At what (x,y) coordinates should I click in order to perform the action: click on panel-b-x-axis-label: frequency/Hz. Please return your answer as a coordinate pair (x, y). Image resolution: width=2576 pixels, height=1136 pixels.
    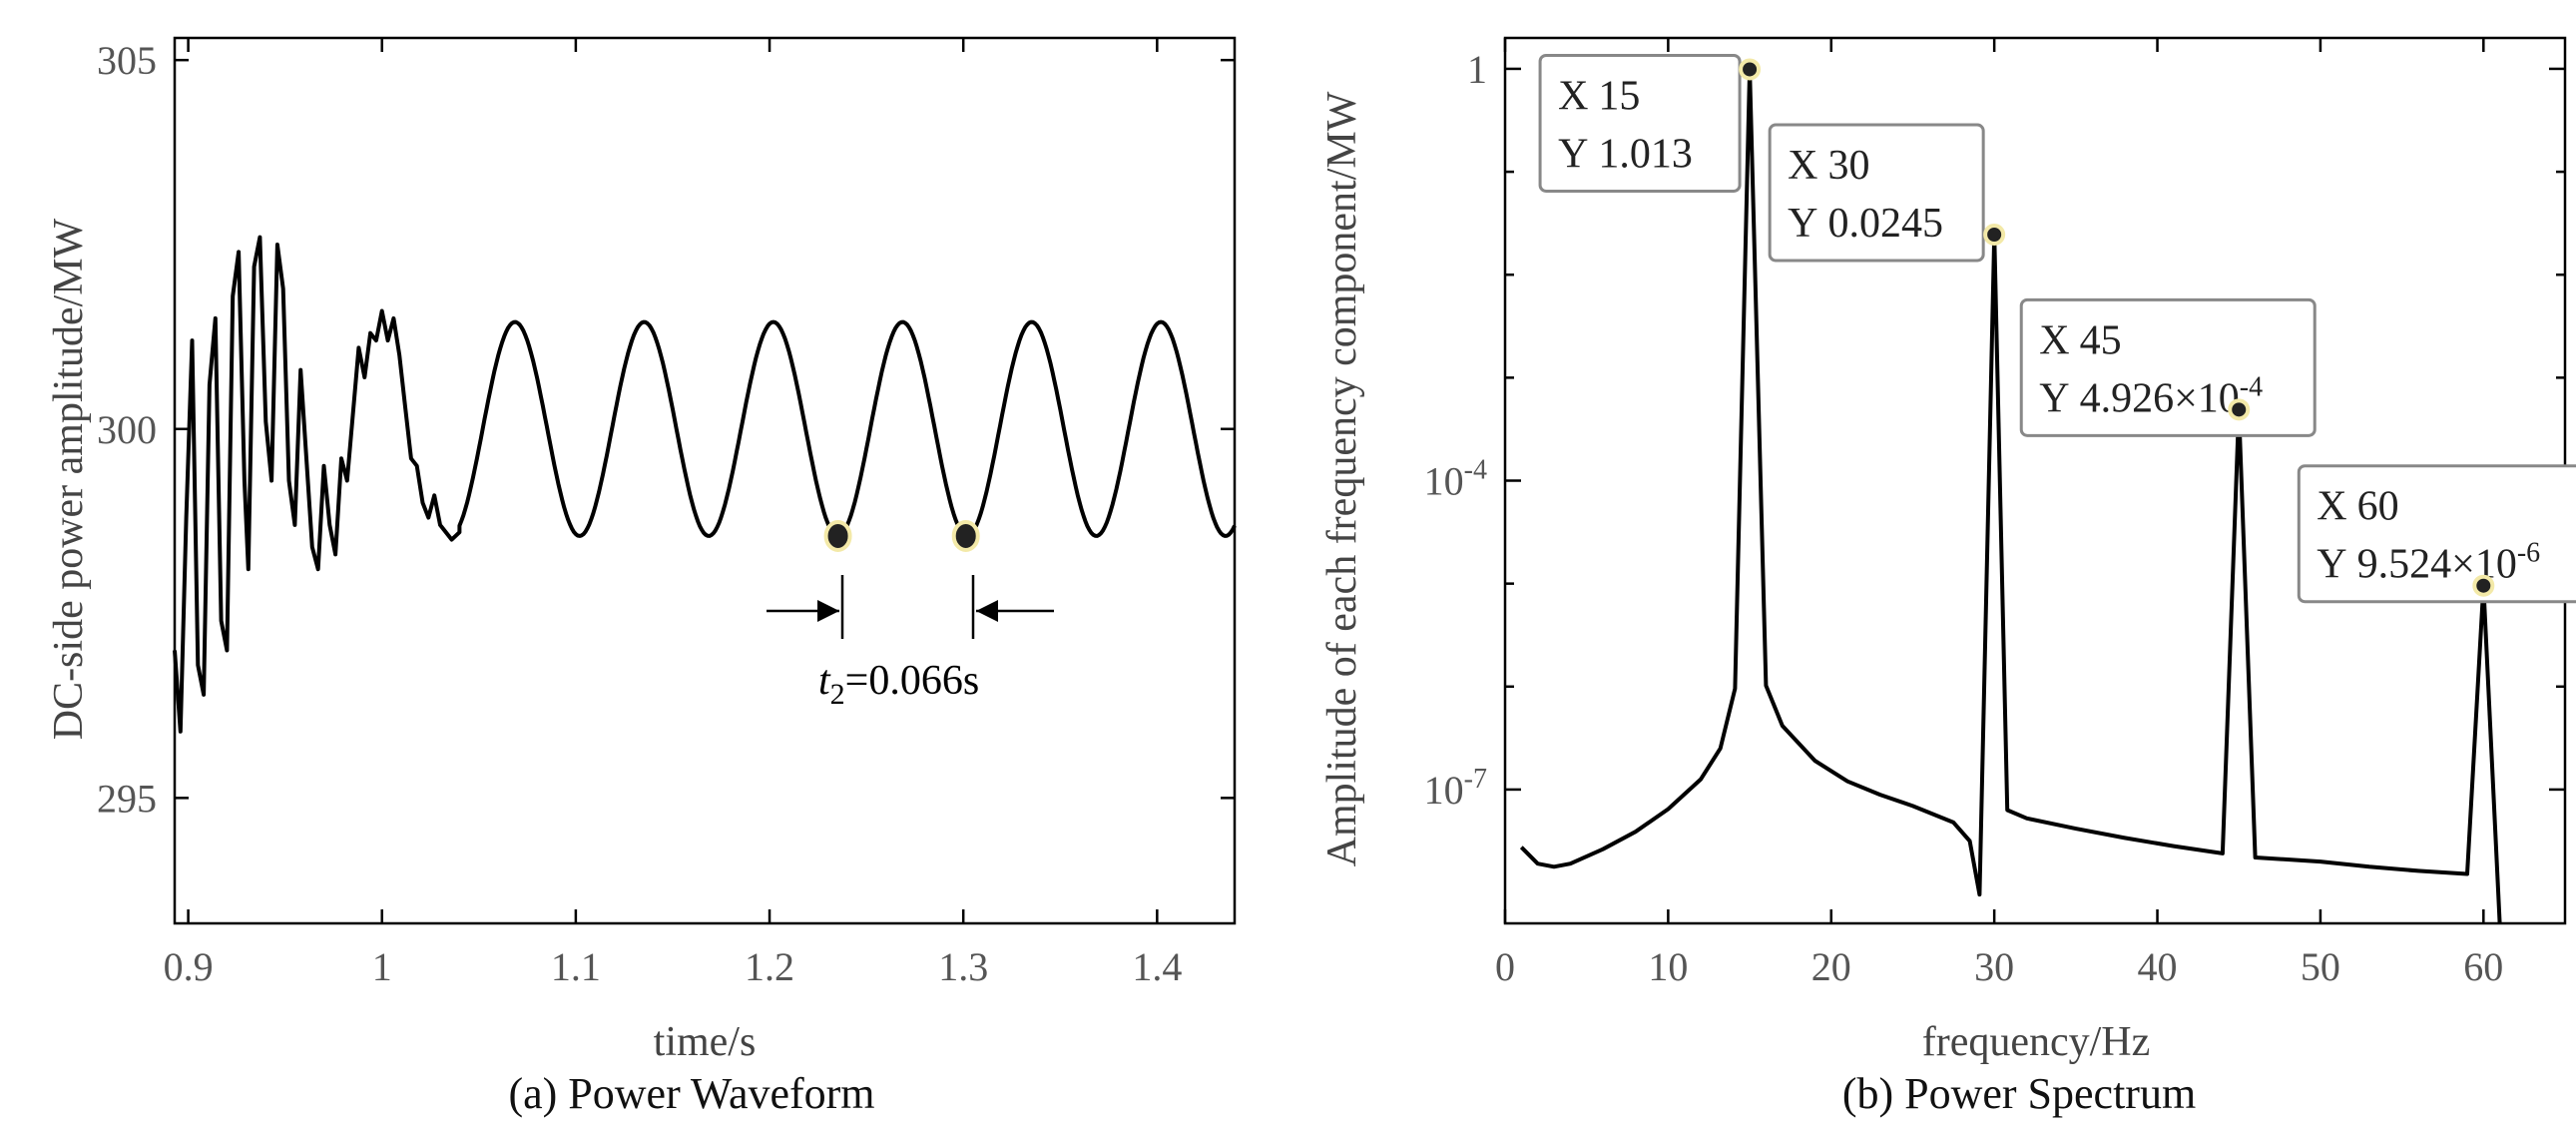
    Looking at the image, I should click on (2037, 1042).